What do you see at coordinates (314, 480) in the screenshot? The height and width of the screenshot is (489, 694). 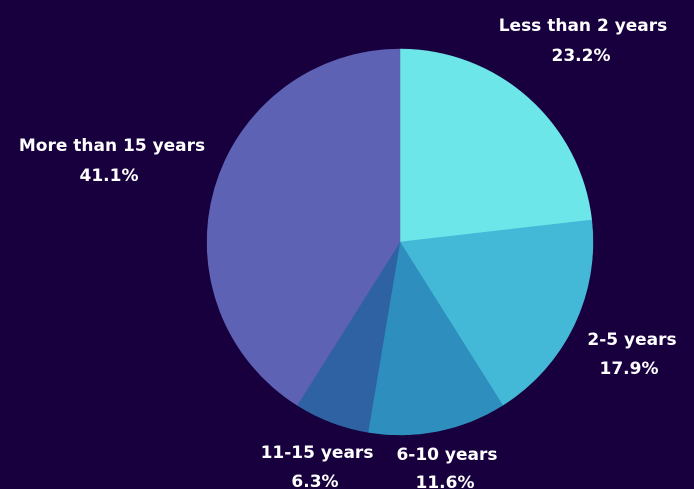 I see `slice-value-11-15-years: 6.3%` at bounding box center [314, 480].